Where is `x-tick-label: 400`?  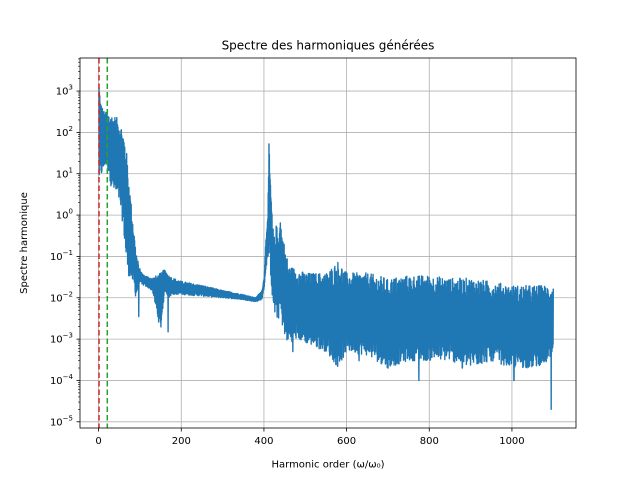 x-tick-label: 400 is located at coordinates (263, 441).